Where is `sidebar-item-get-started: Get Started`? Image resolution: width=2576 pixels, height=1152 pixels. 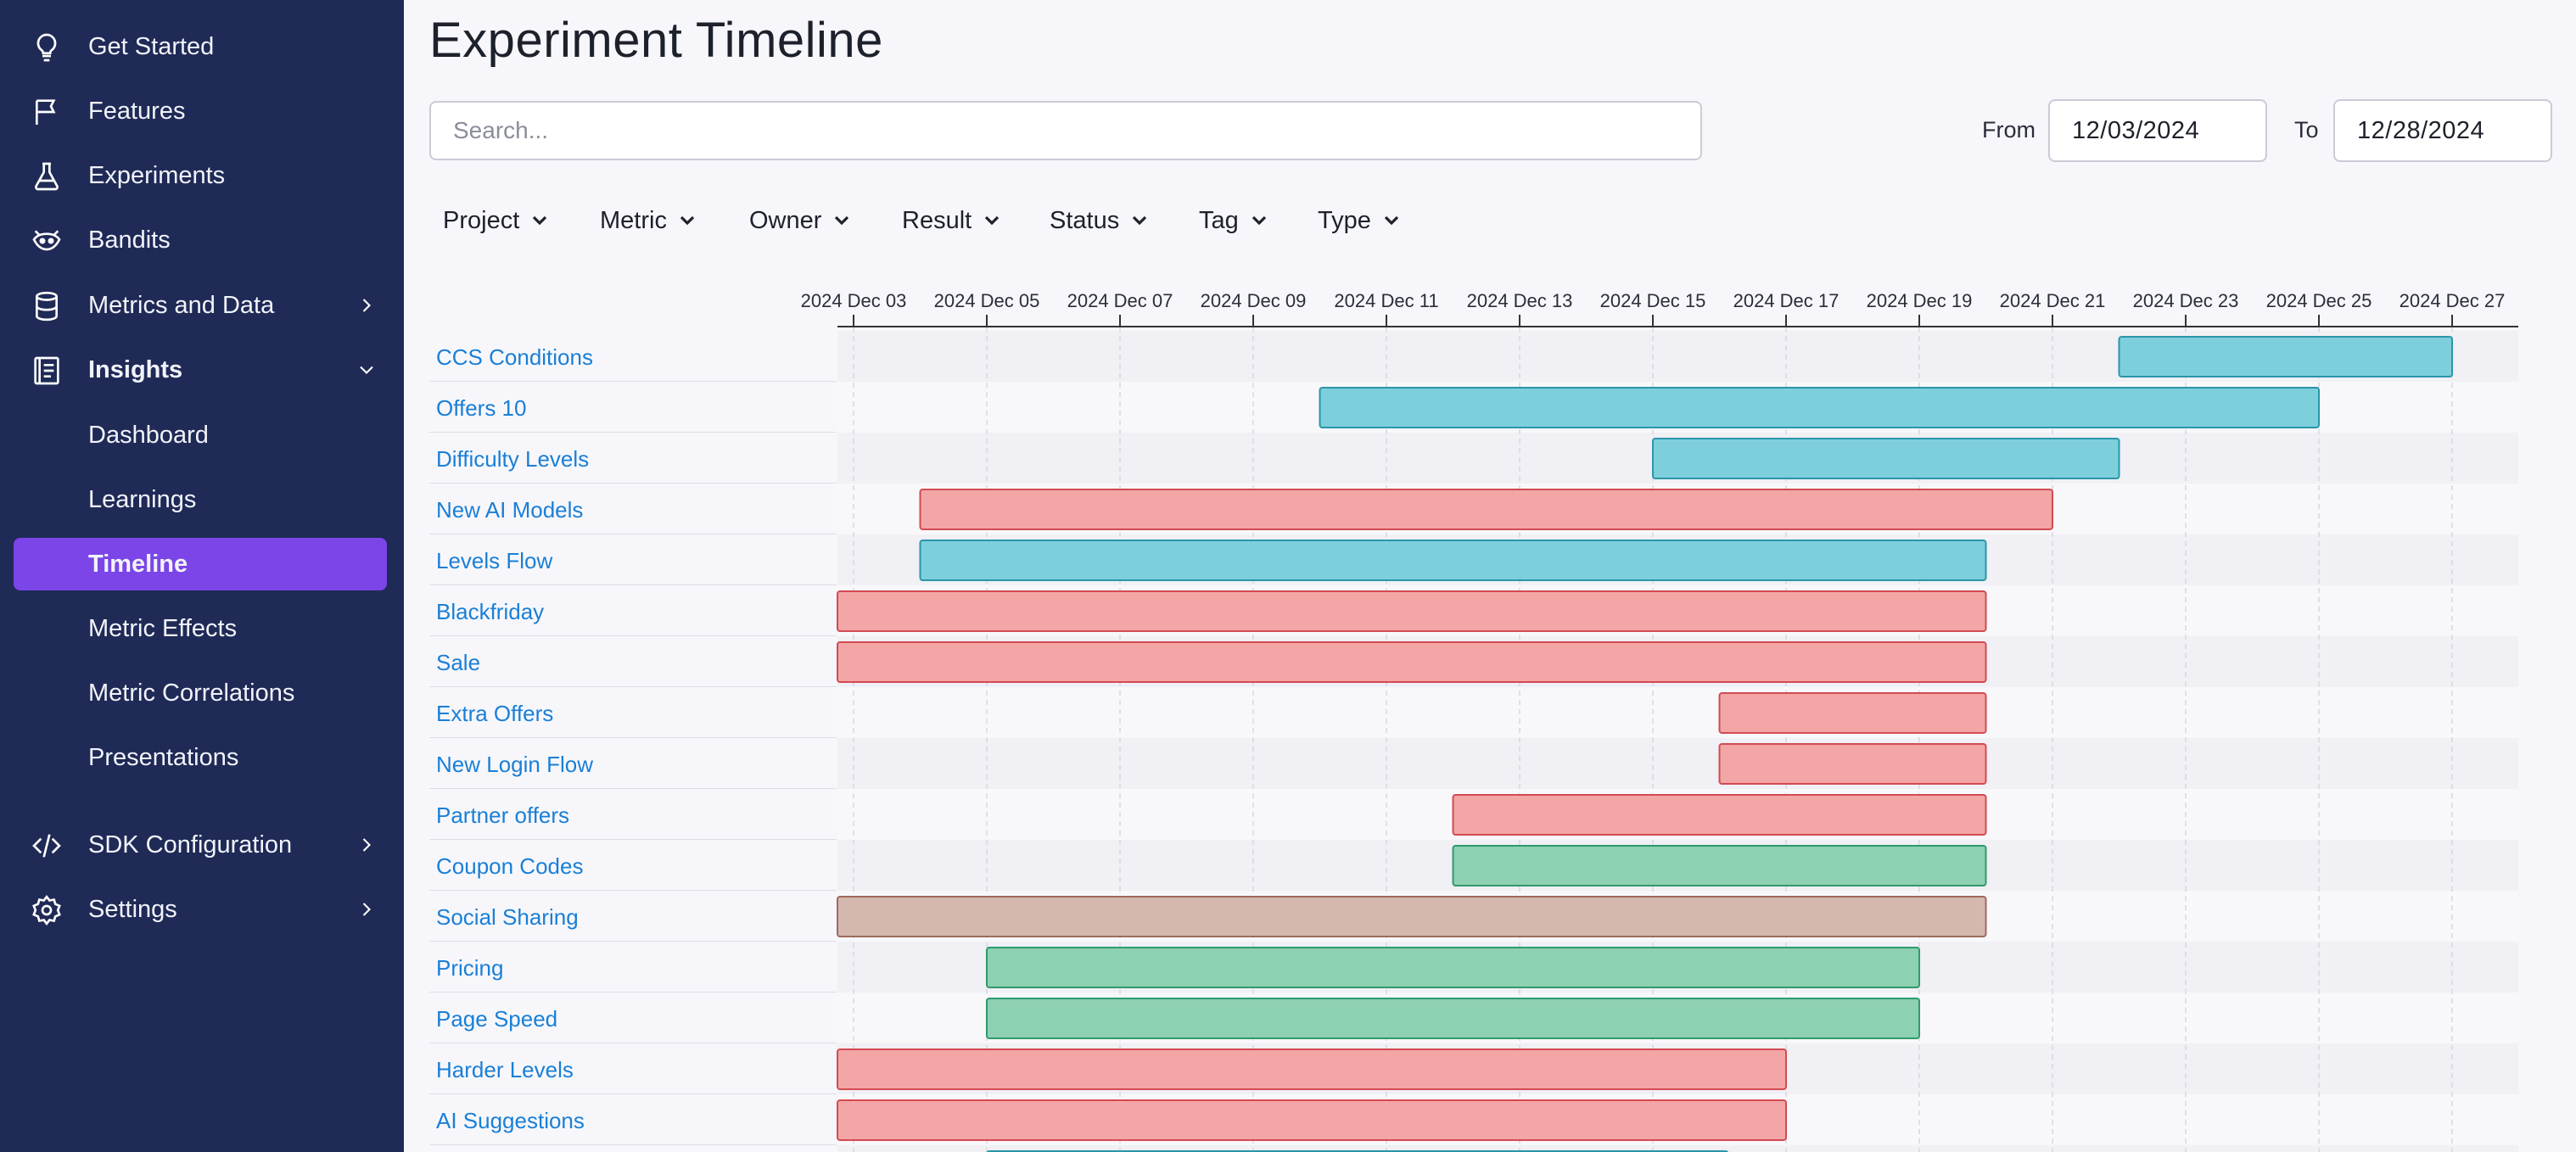 sidebar-item-get-started: Get Started is located at coordinates (202, 46).